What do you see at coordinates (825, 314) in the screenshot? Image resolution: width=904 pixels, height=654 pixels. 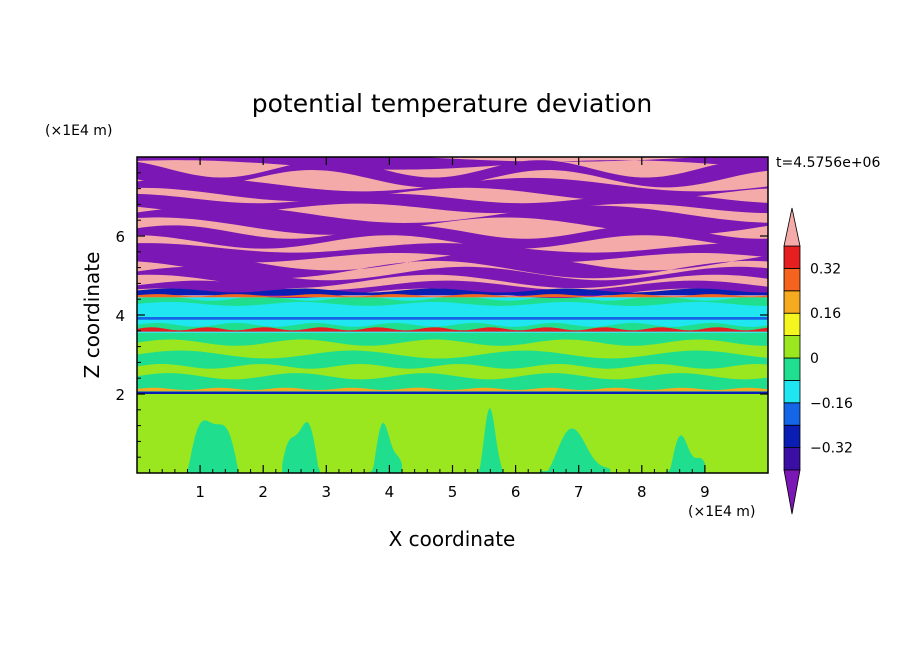 I see `colorbar-label: 0.16` at bounding box center [825, 314].